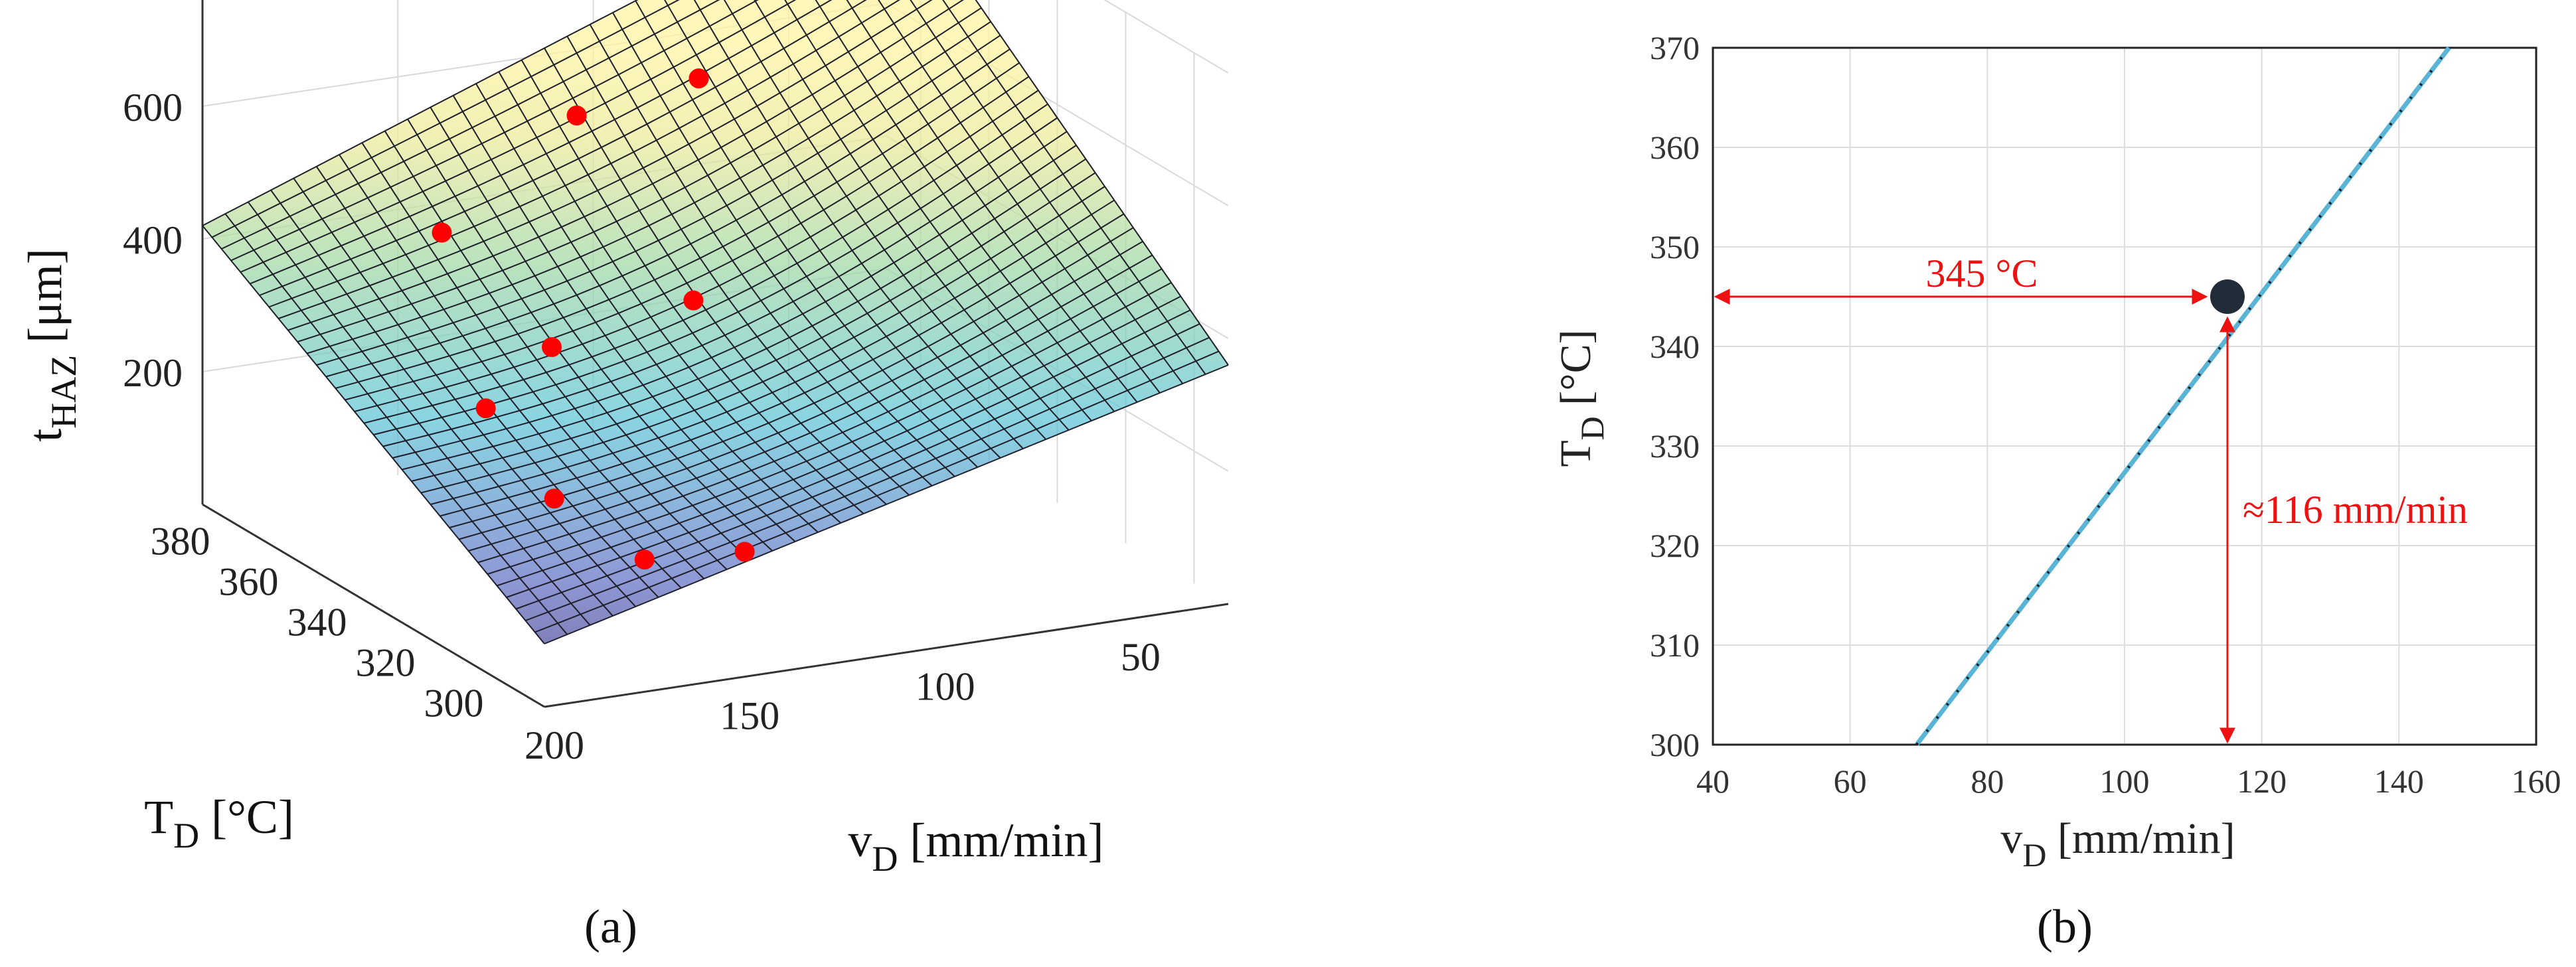 Image resolution: width=2576 pixels, height=967 pixels. I want to click on a-panel-label: (a), so click(610, 927).